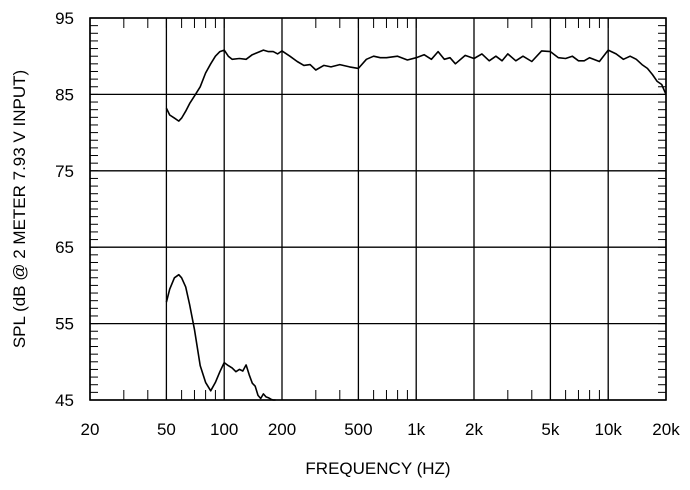 Image resolution: width=690 pixels, height=490 pixels. I want to click on y-tick-label-65: 65, so click(64, 247).